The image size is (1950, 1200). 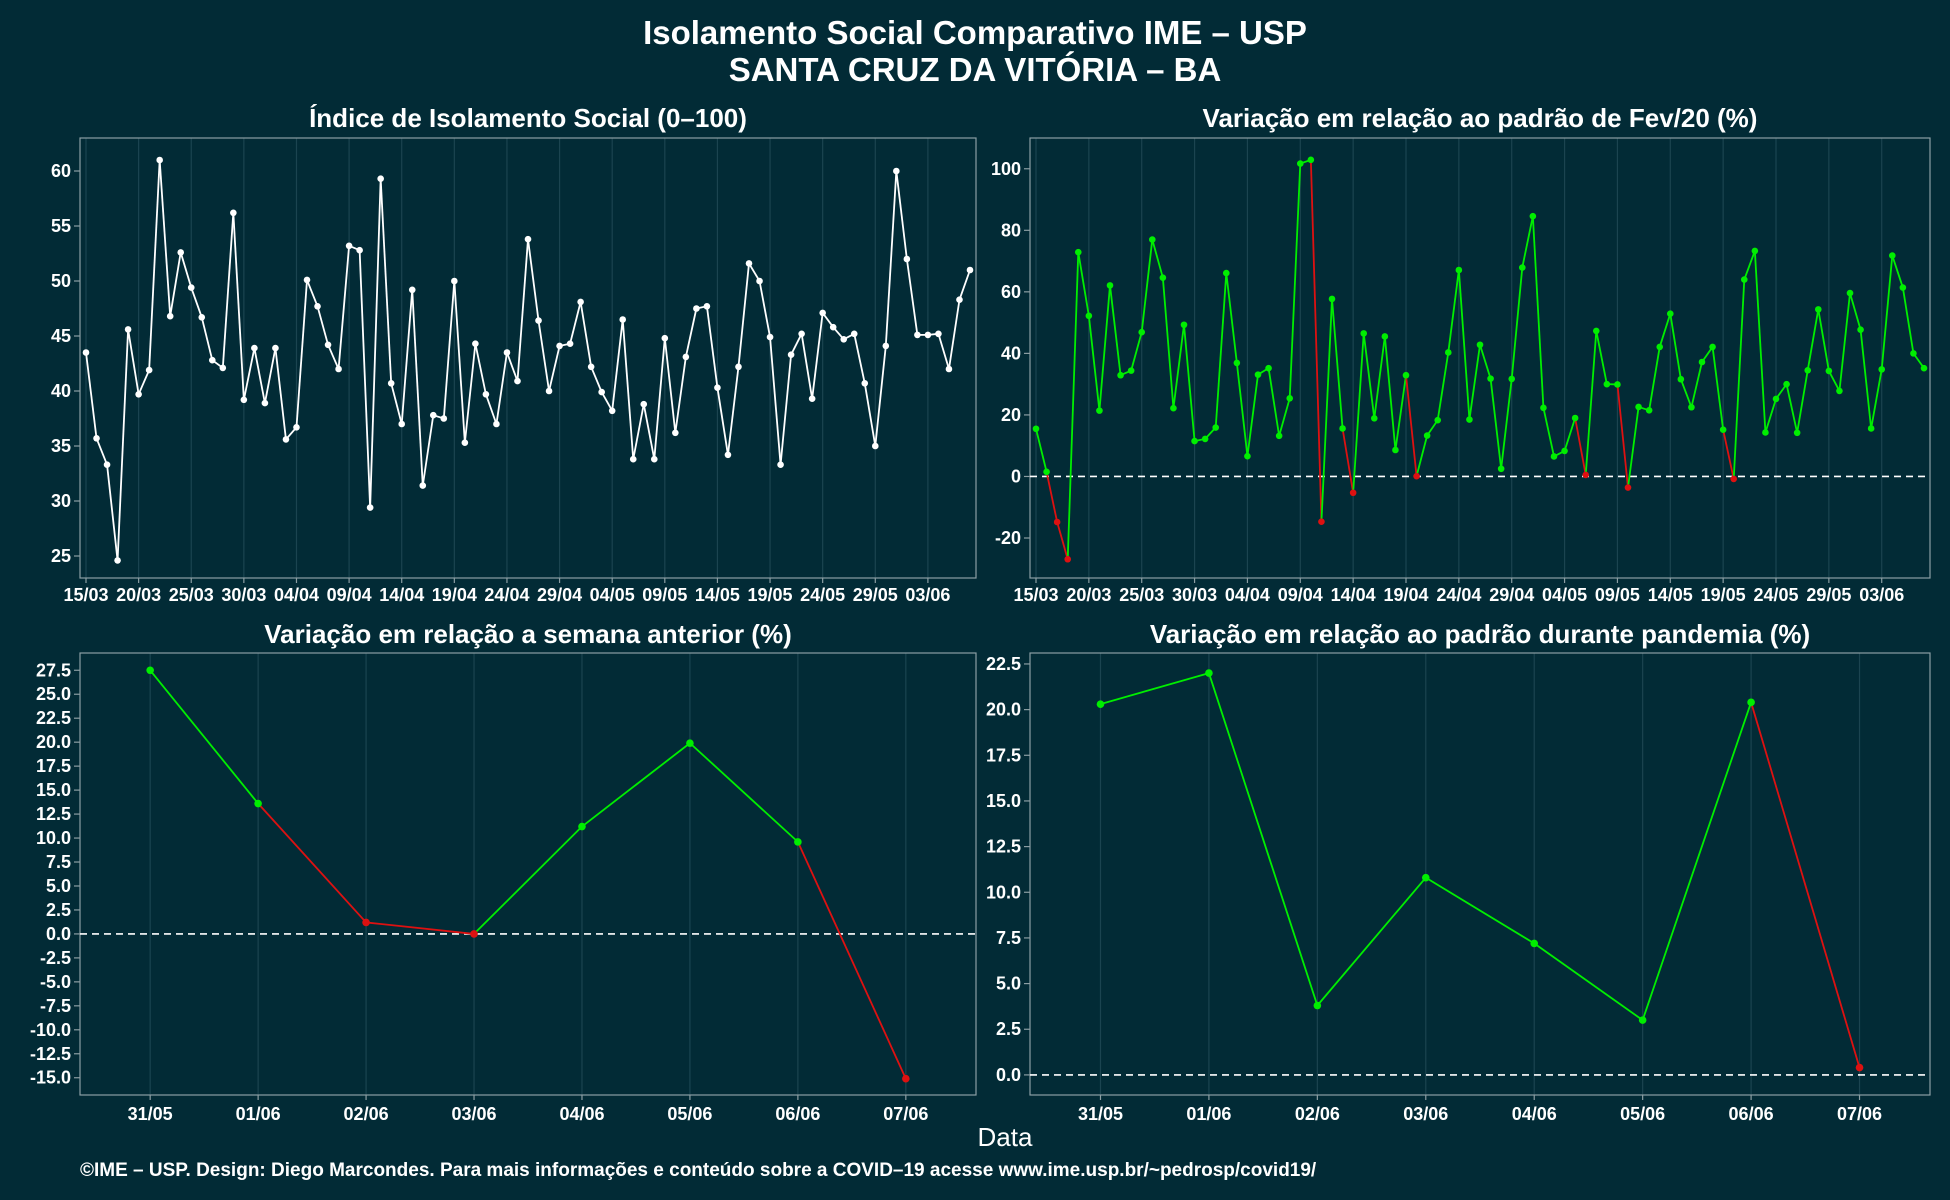 I want to click on x-tick-label: 07/06, so click(x=905, y=1114).